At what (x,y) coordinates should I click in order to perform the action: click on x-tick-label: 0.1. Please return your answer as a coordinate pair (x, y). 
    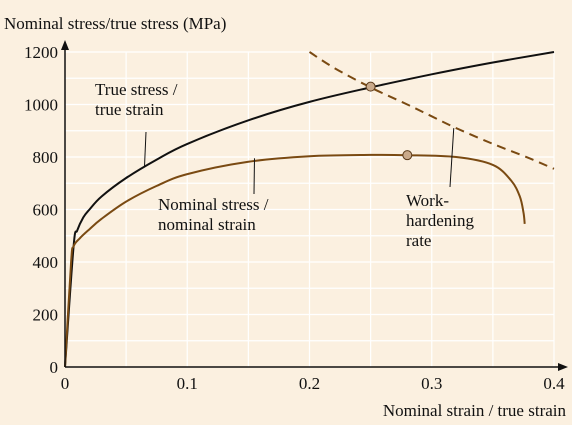
    Looking at the image, I should click on (187, 383).